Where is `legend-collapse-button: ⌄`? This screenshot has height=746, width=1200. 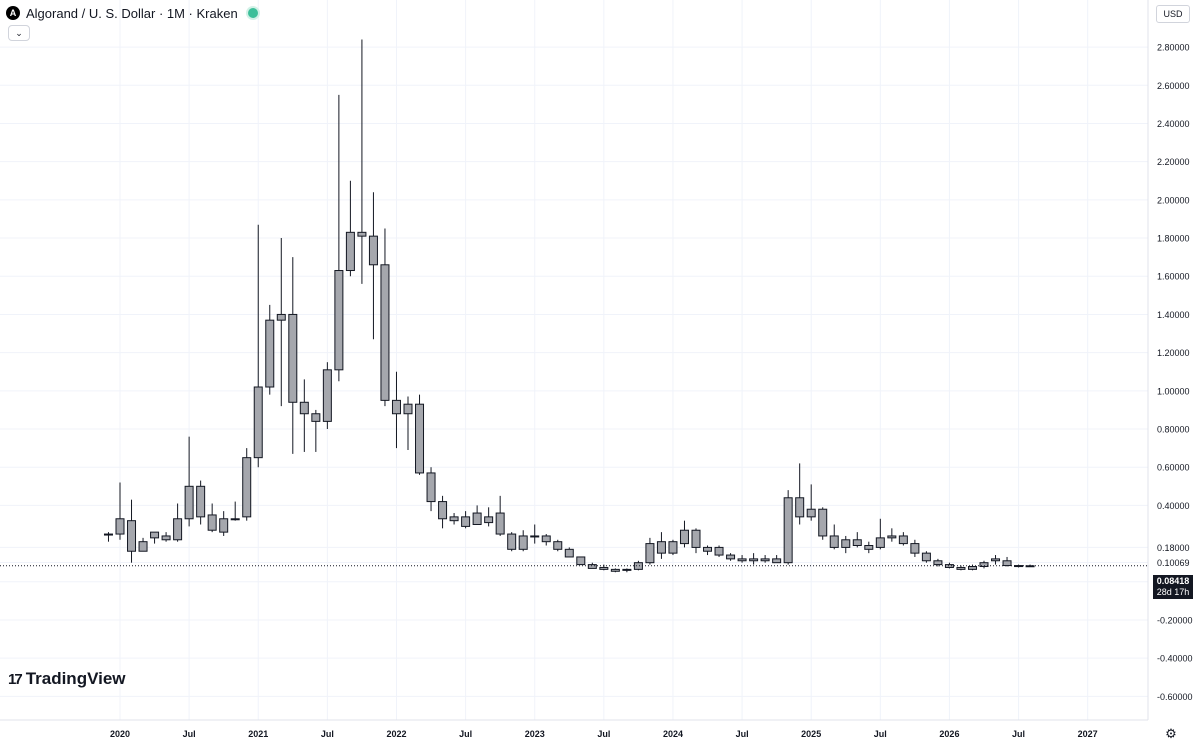
legend-collapse-button: ⌄ is located at coordinates (19, 33).